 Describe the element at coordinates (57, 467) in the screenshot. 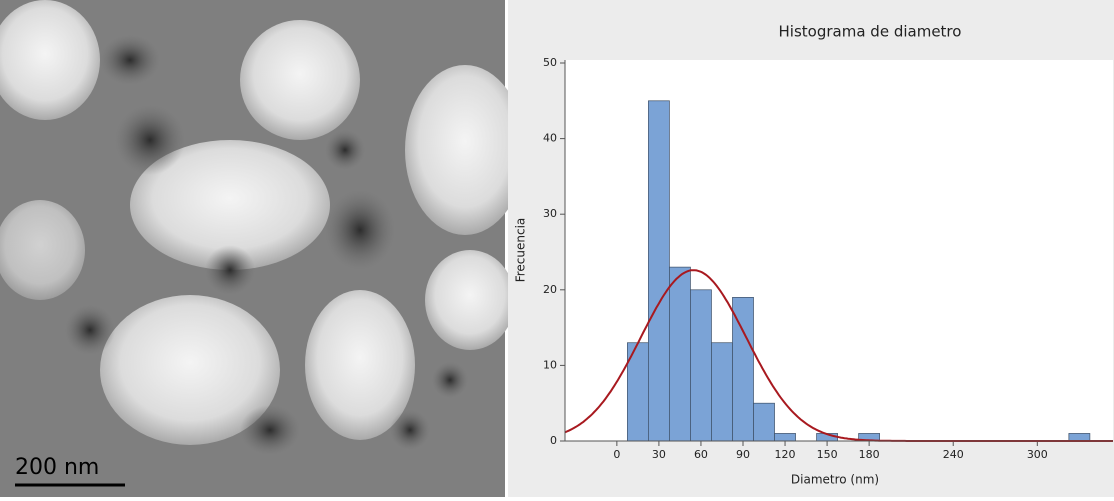

I see `scale-bar-label: 200 nm` at that location.